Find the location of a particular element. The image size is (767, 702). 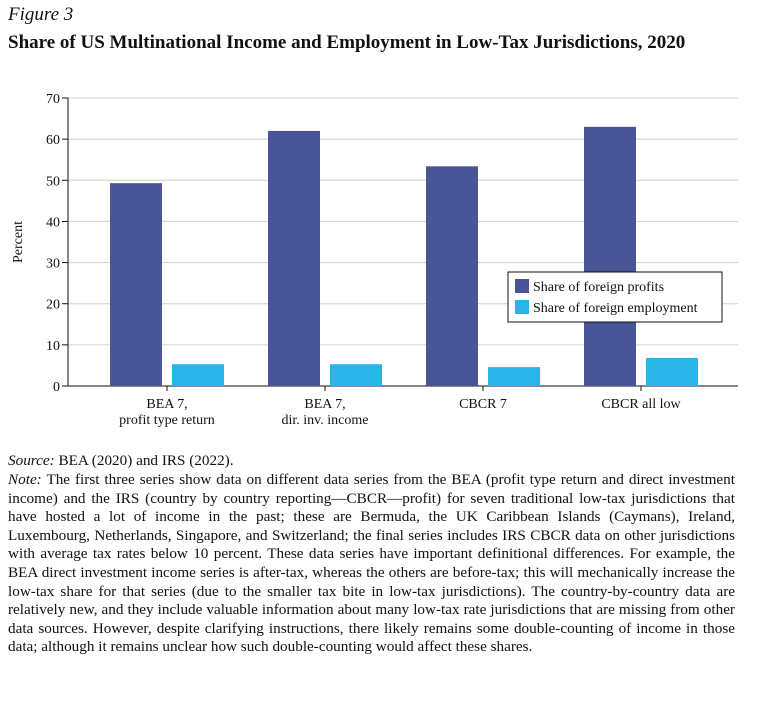

y-tick-label: 70 is located at coordinates (53, 99).